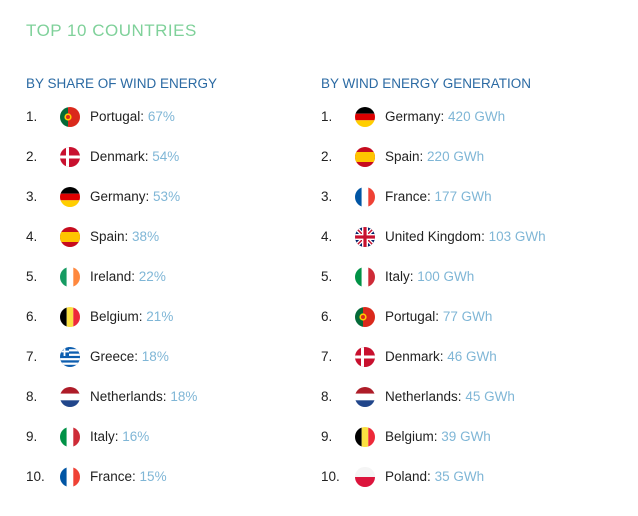  I want to click on list-item: 6. Portugal: 77 GWh, so click(471, 327).